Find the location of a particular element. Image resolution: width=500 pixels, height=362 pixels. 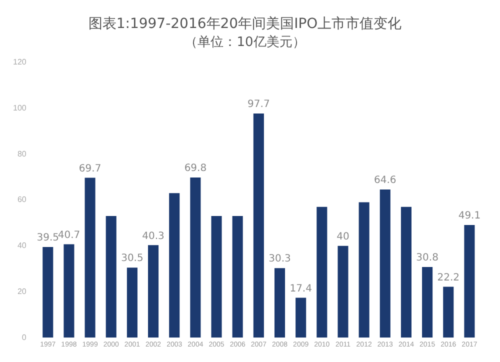

data-label: 40.7 is located at coordinates (69, 235).